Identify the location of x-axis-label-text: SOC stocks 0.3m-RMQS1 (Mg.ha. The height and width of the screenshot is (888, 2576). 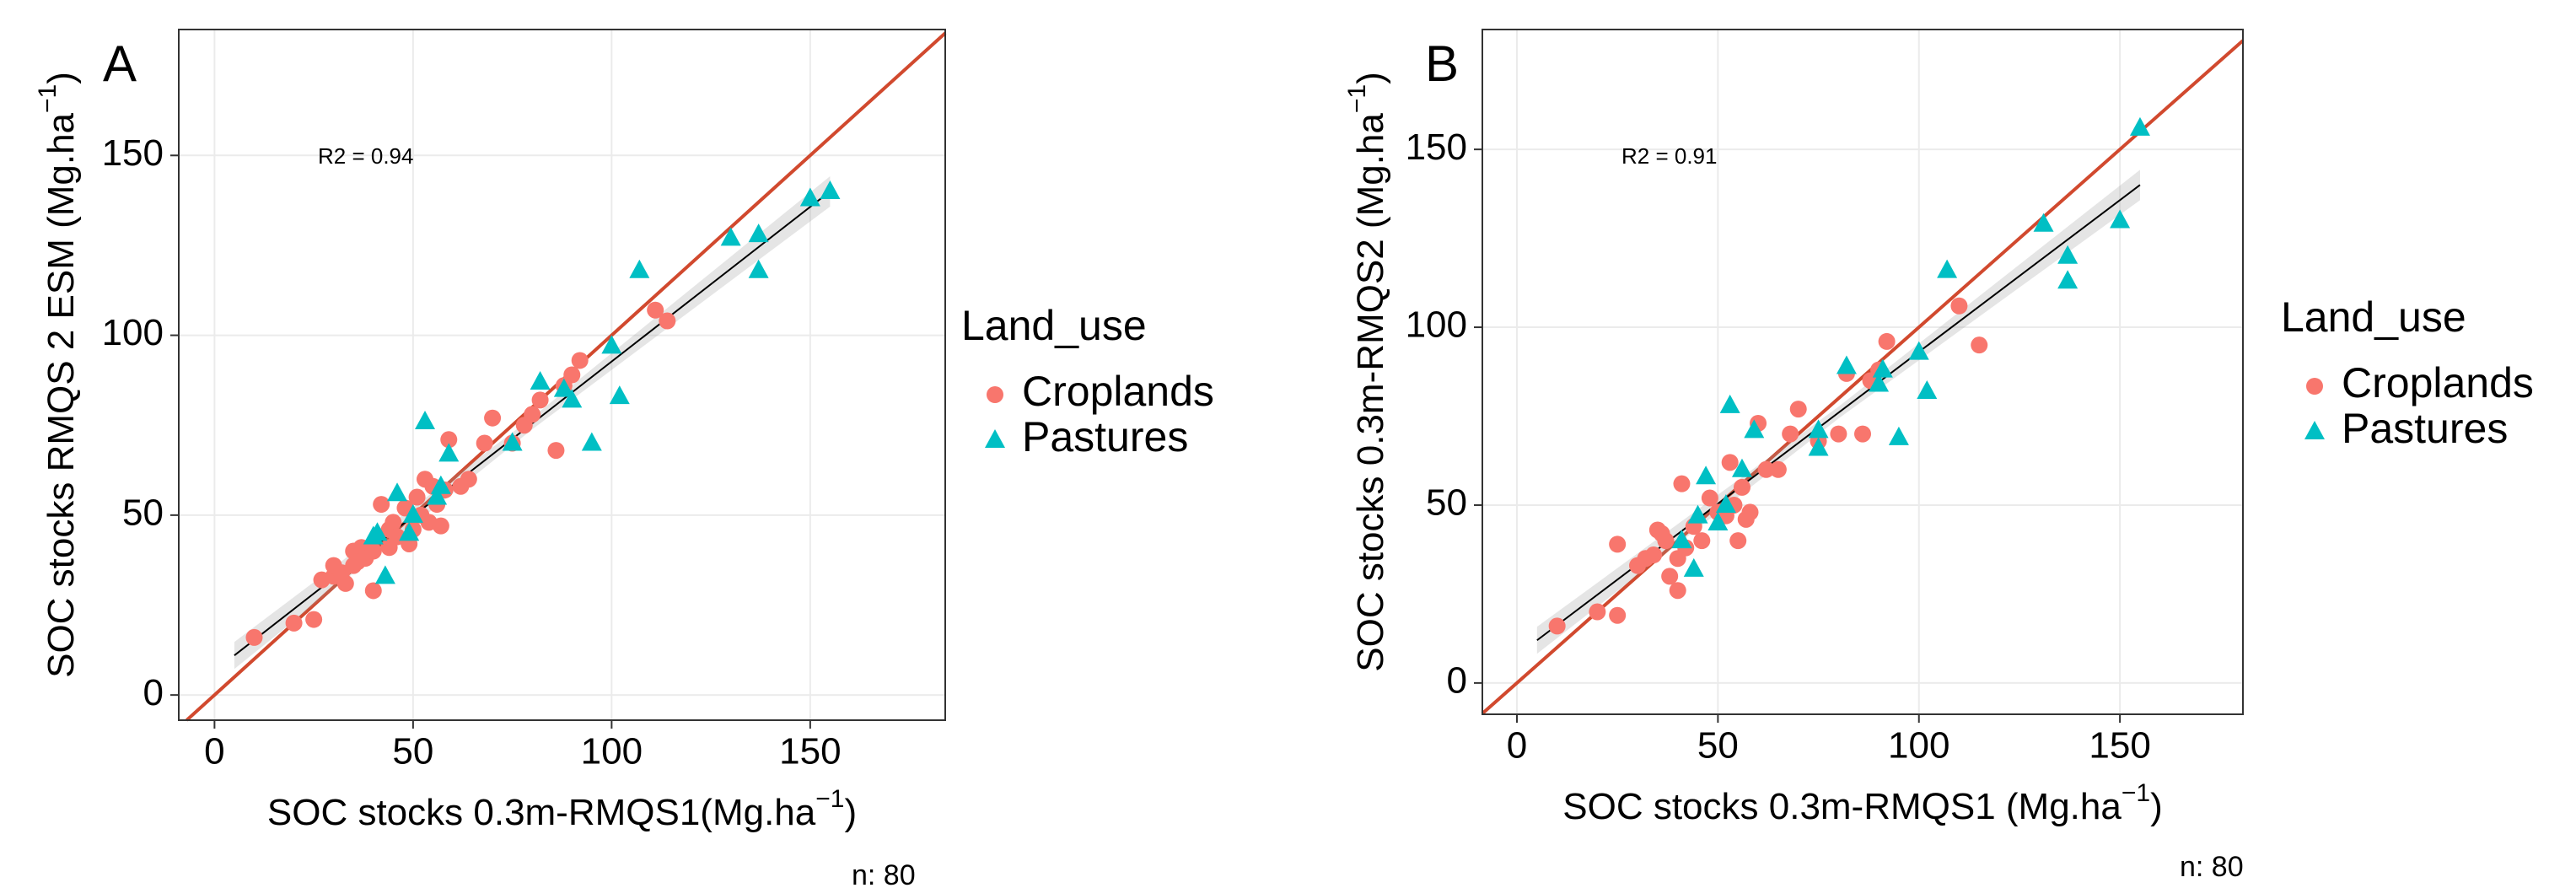
(1842, 806).